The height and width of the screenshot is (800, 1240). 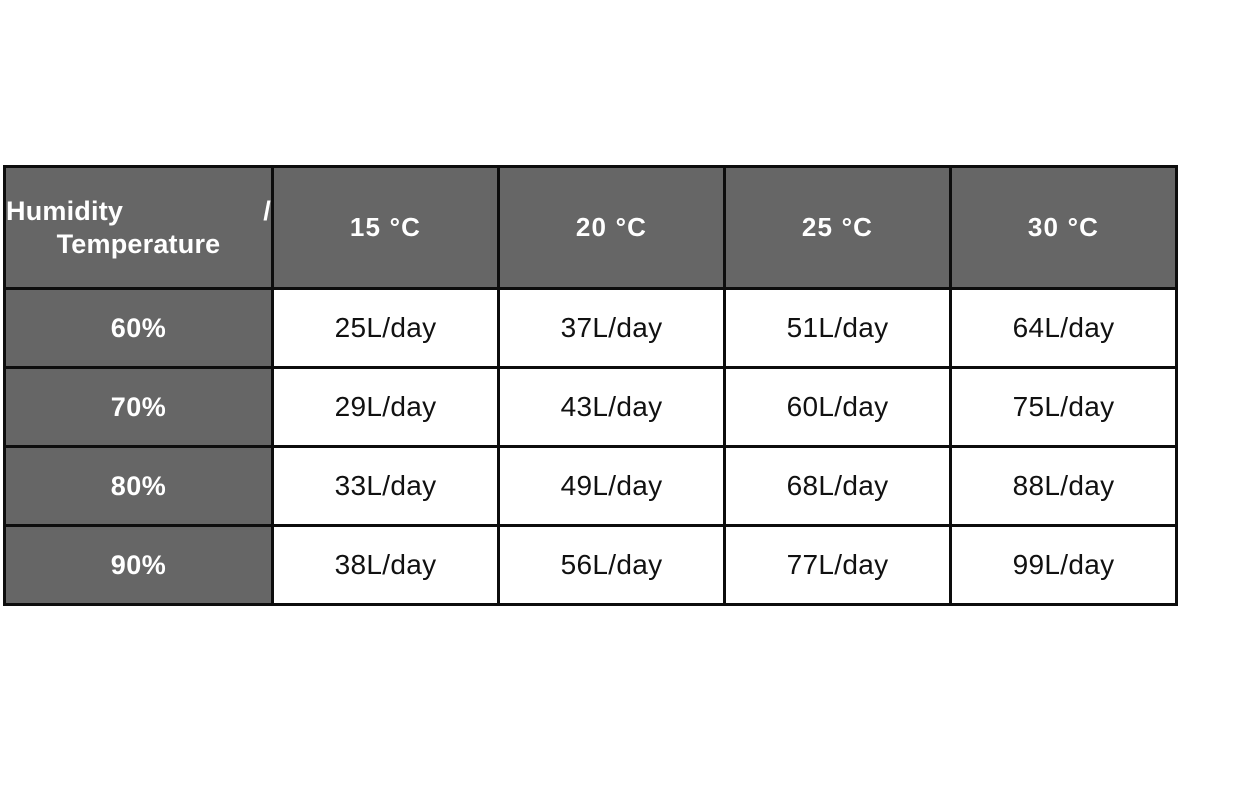 What do you see at coordinates (1063, 407) in the screenshot?
I see `cell-70-30c: 75L/day` at bounding box center [1063, 407].